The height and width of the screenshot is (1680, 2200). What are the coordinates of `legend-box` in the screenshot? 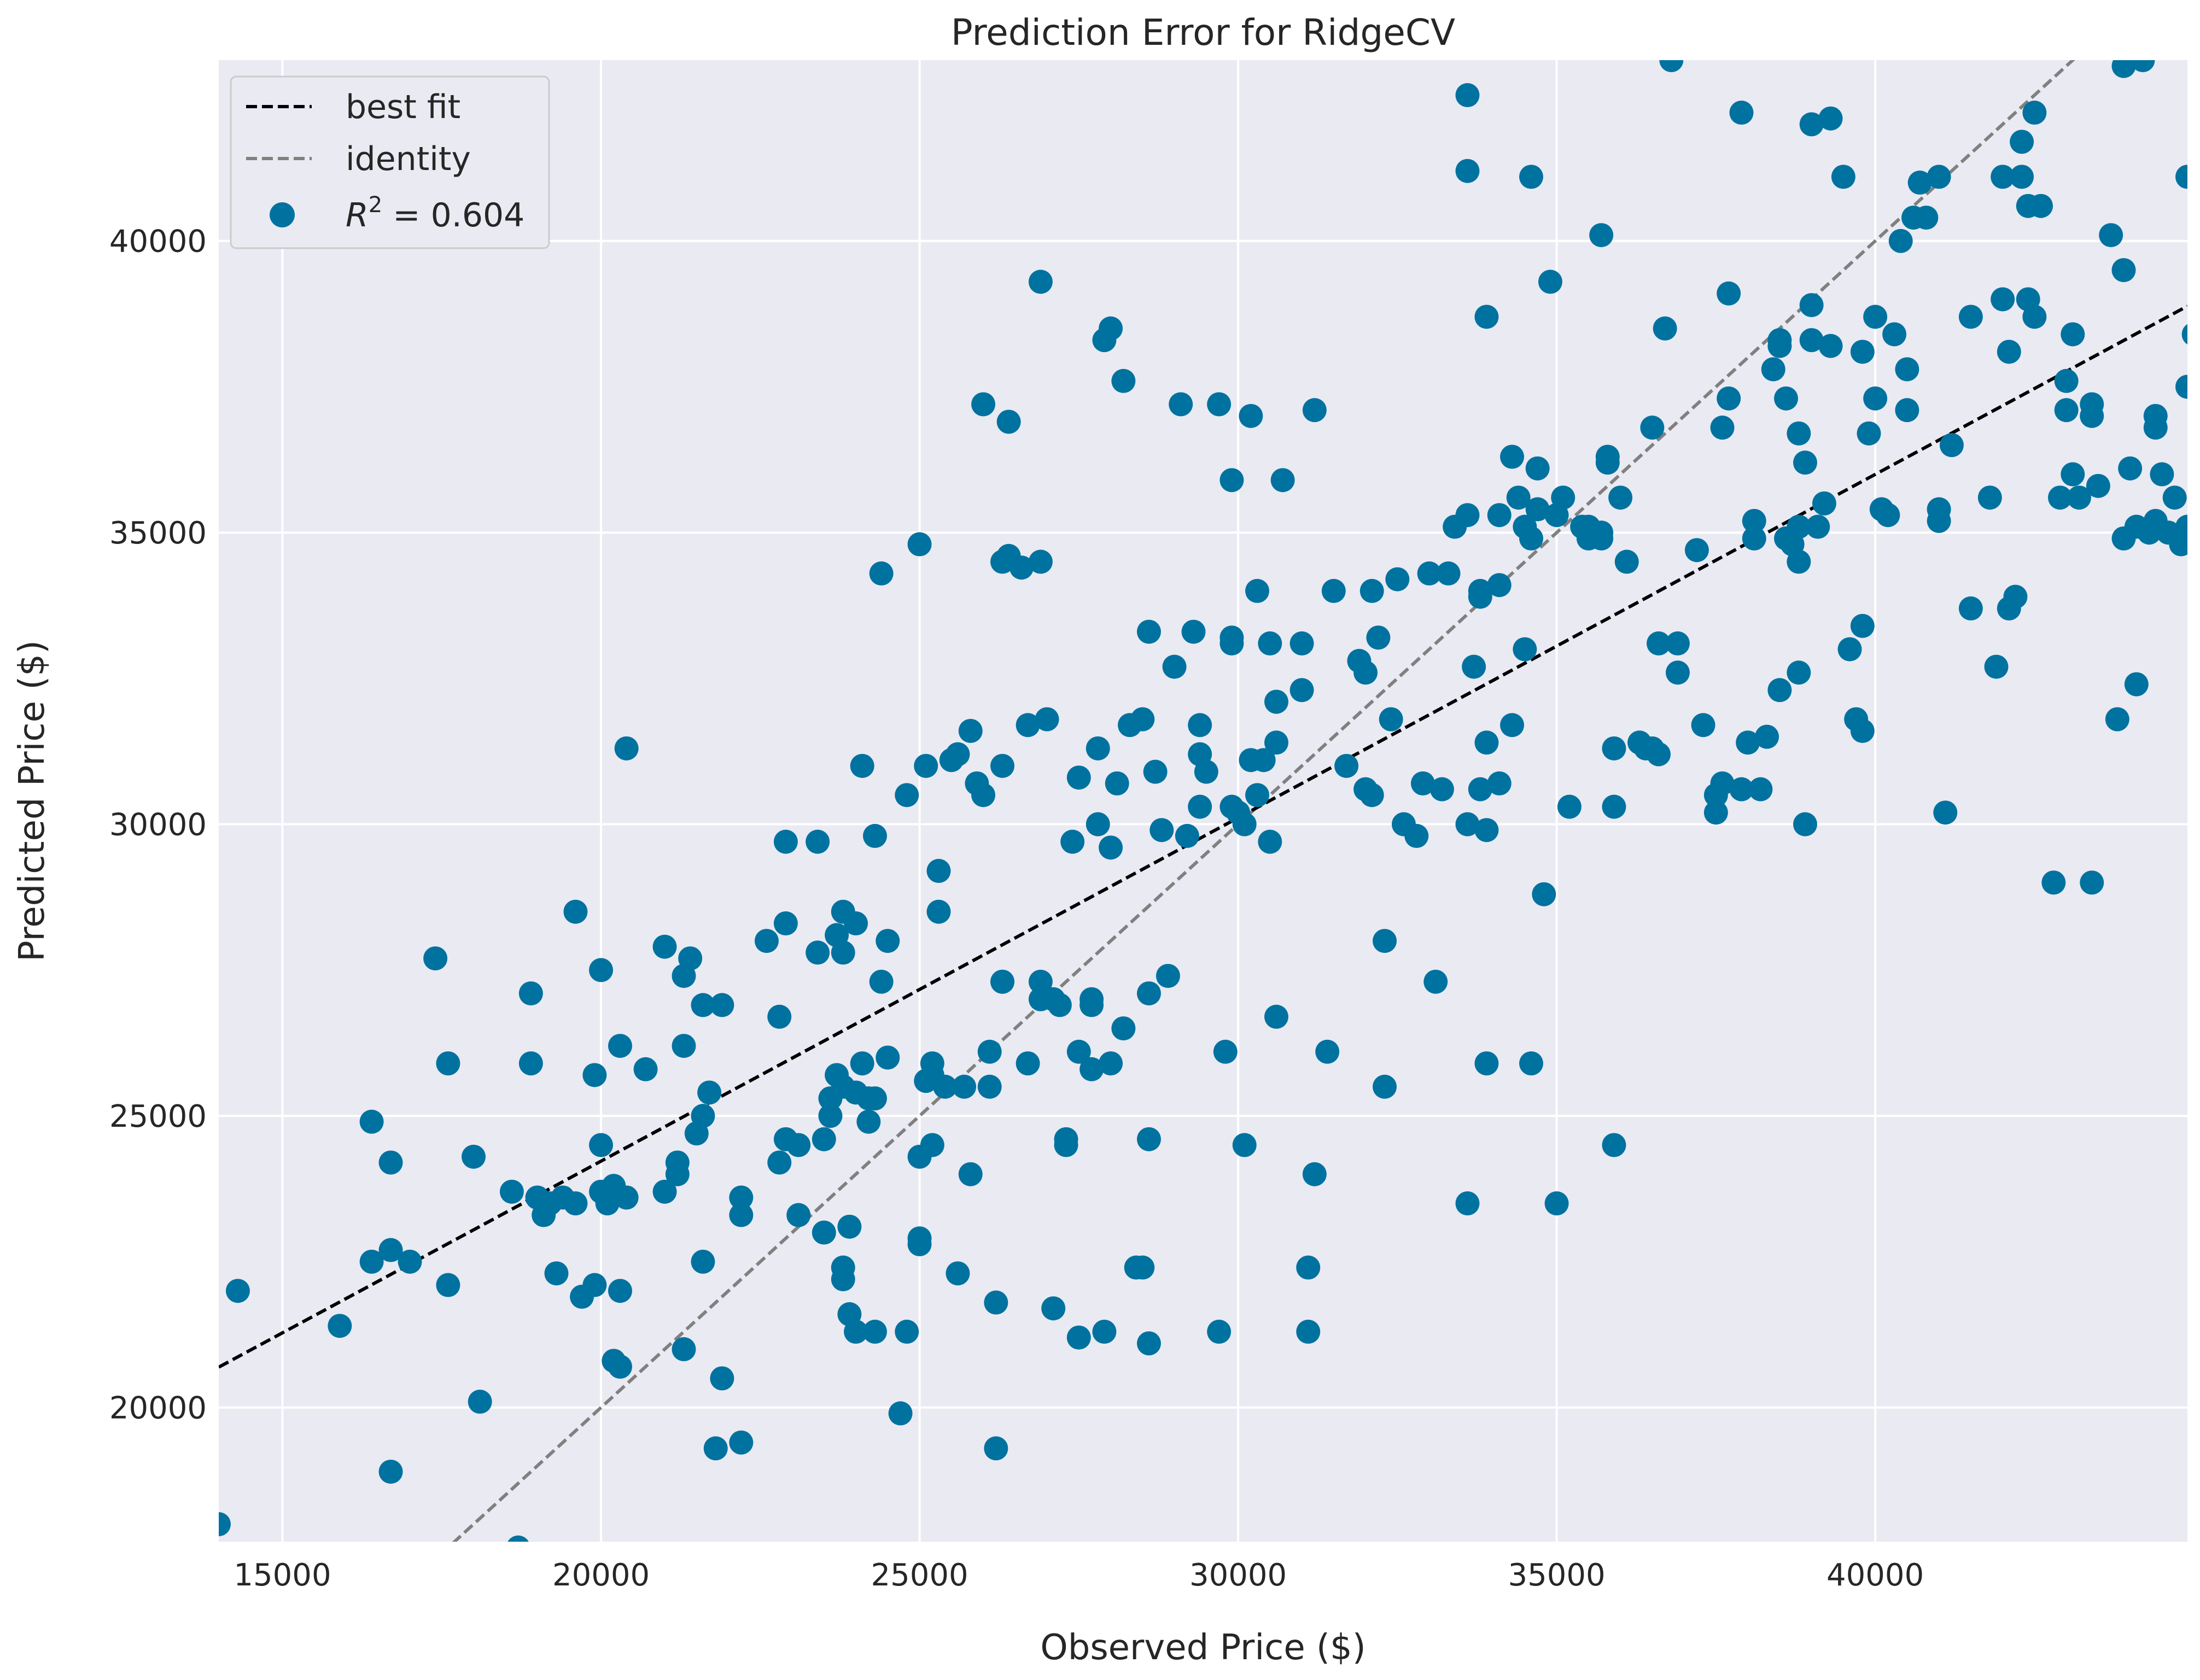 It's located at (390, 162).